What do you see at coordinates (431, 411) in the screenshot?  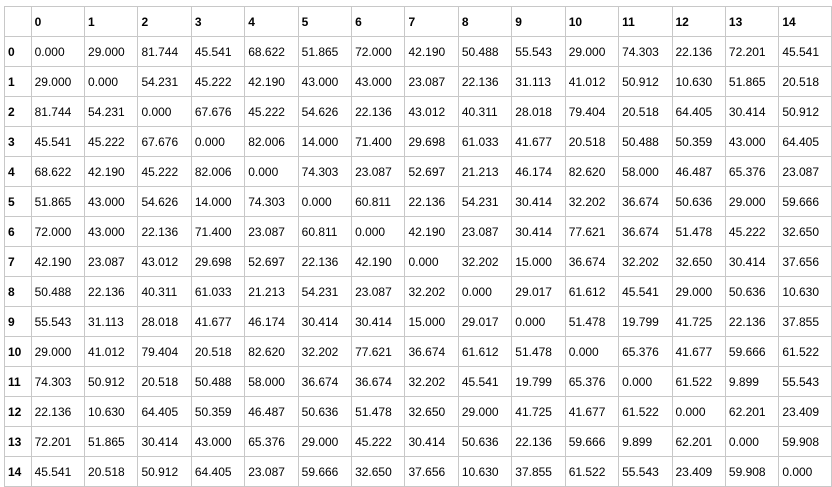 I see `table-cell: 32.650` at bounding box center [431, 411].